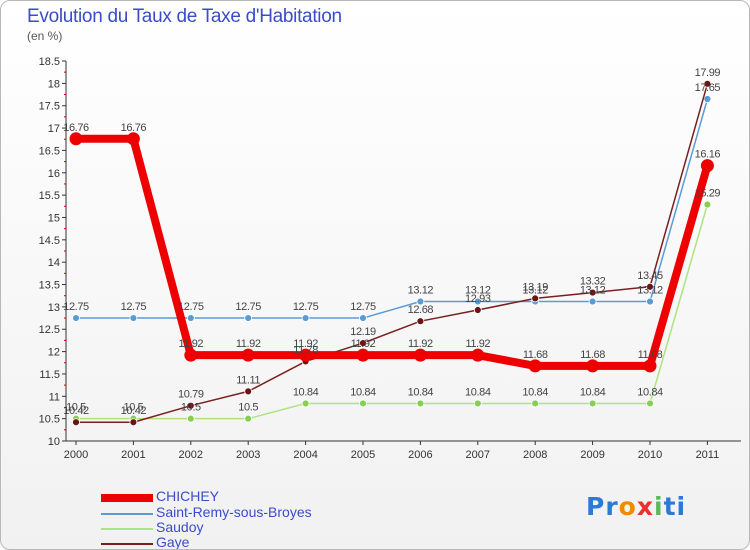 This screenshot has height=550, width=750. What do you see at coordinates (180, 527) in the screenshot?
I see `legend-label: Saudoy` at bounding box center [180, 527].